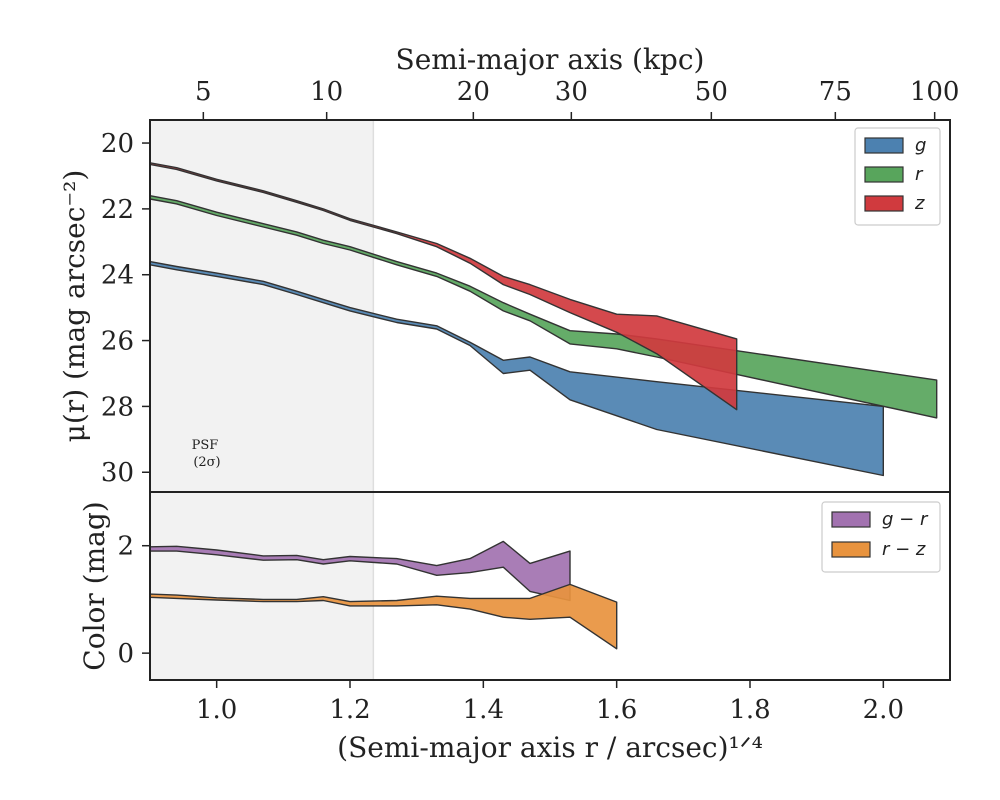 This screenshot has width=1000, height=800. I want to click on legend-label-rz: r − z, so click(904, 549).